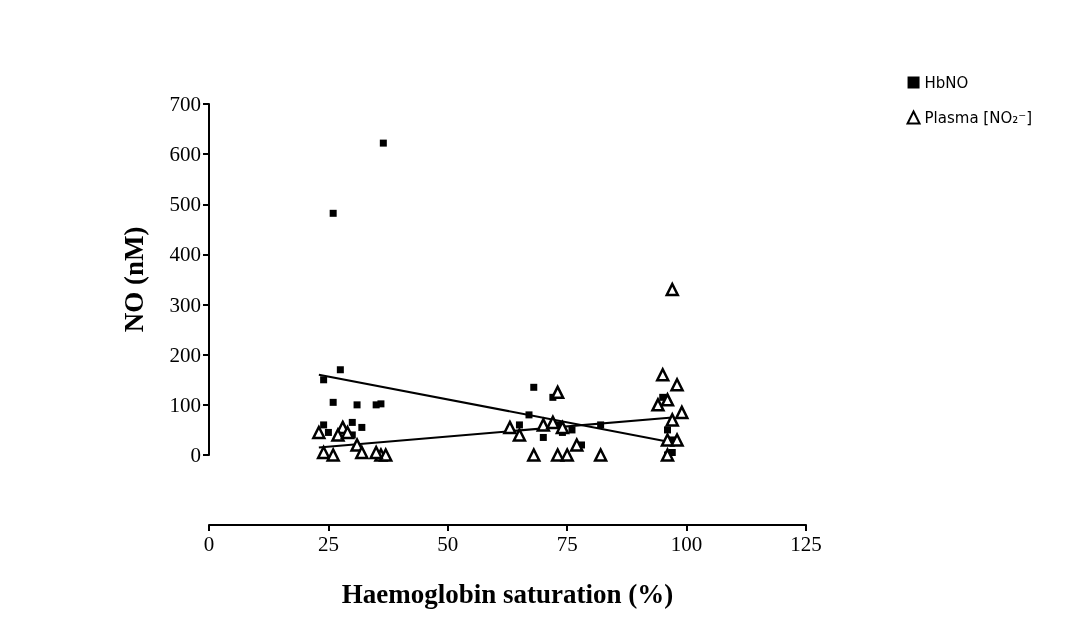 This screenshot has height=642, width=1077. I want to click on x-tick-label: 25, so click(328, 543).